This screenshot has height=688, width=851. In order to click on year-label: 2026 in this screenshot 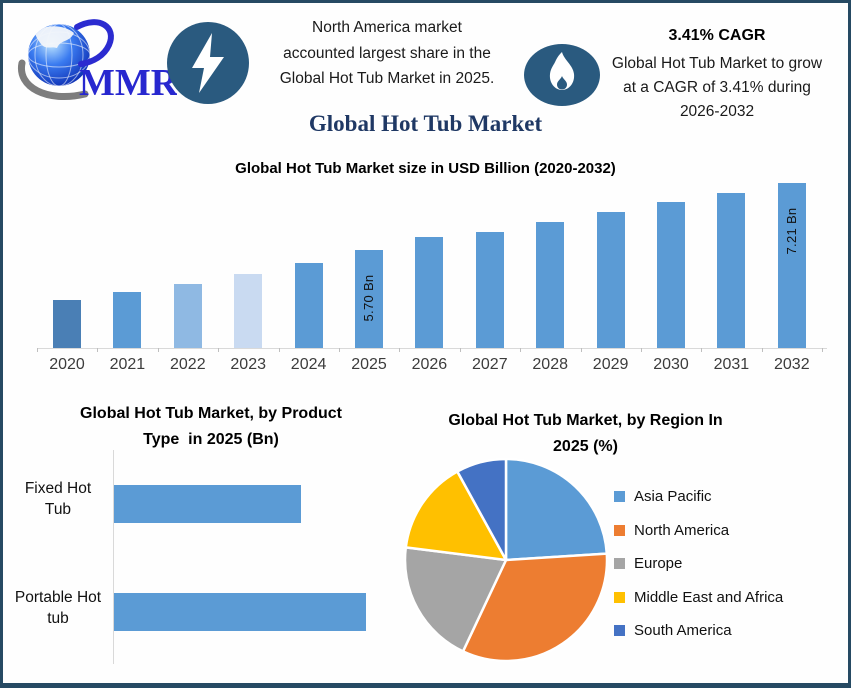, I will do `click(429, 364)`.